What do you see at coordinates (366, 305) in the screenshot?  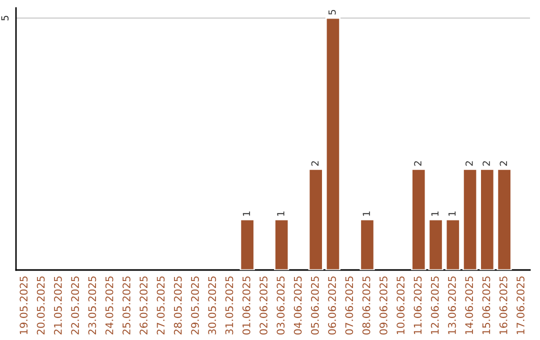 I see `x-tick-label: 08.06.2025` at bounding box center [366, 305].